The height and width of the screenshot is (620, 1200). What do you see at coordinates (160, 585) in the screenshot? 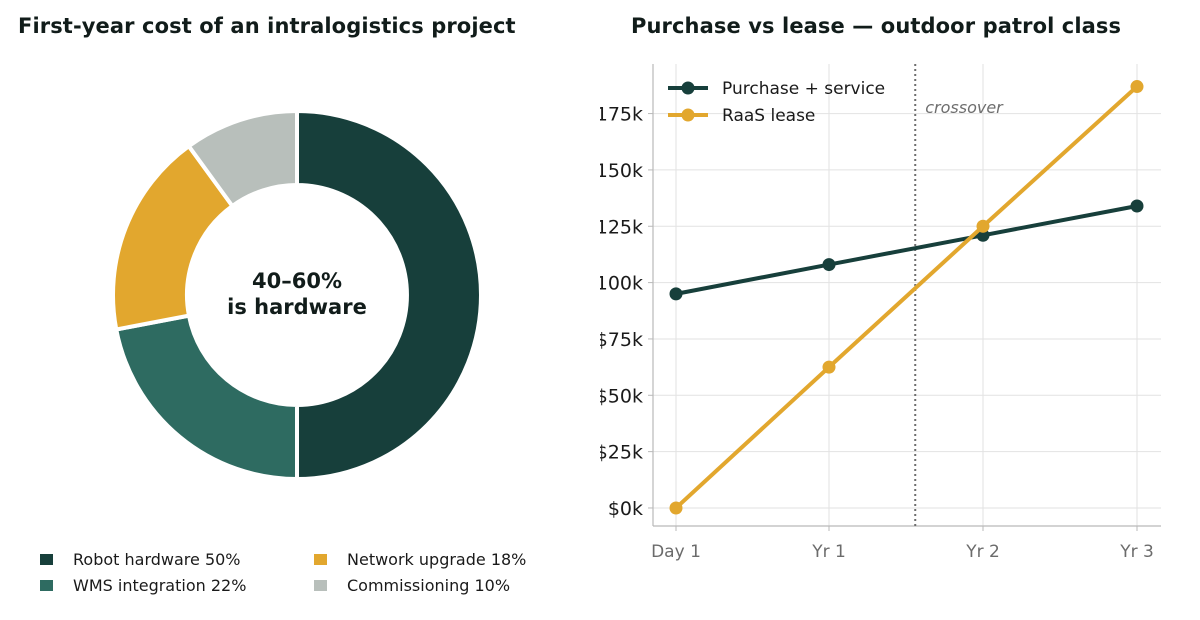
I see `legend-label: WMS integration 22%` at bounding box center [160, 585].